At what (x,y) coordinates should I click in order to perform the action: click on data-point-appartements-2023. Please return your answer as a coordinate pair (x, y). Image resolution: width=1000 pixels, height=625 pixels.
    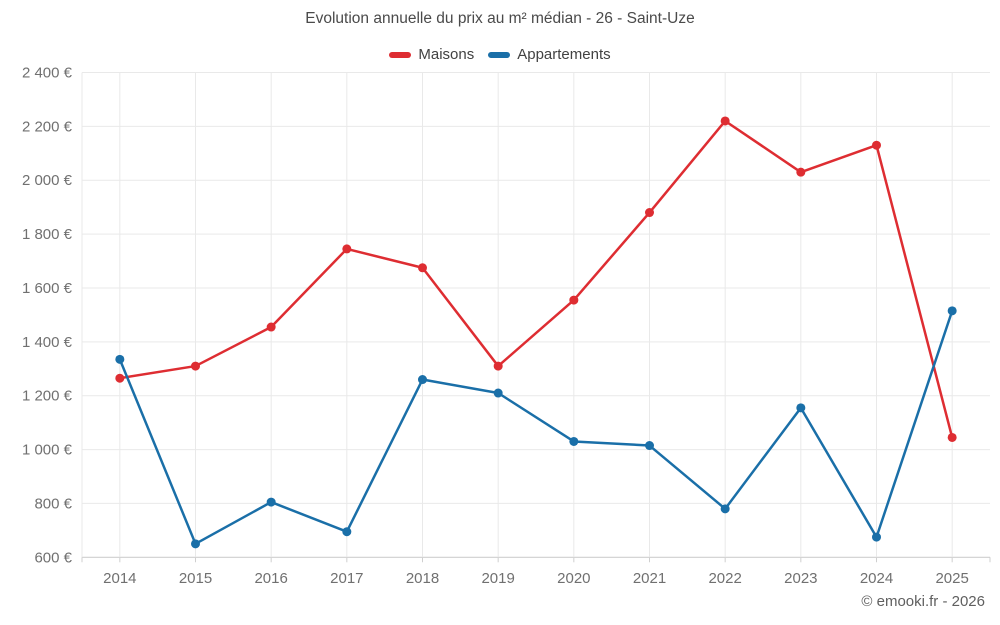
    Looking at the image, I should click on (801, 408).